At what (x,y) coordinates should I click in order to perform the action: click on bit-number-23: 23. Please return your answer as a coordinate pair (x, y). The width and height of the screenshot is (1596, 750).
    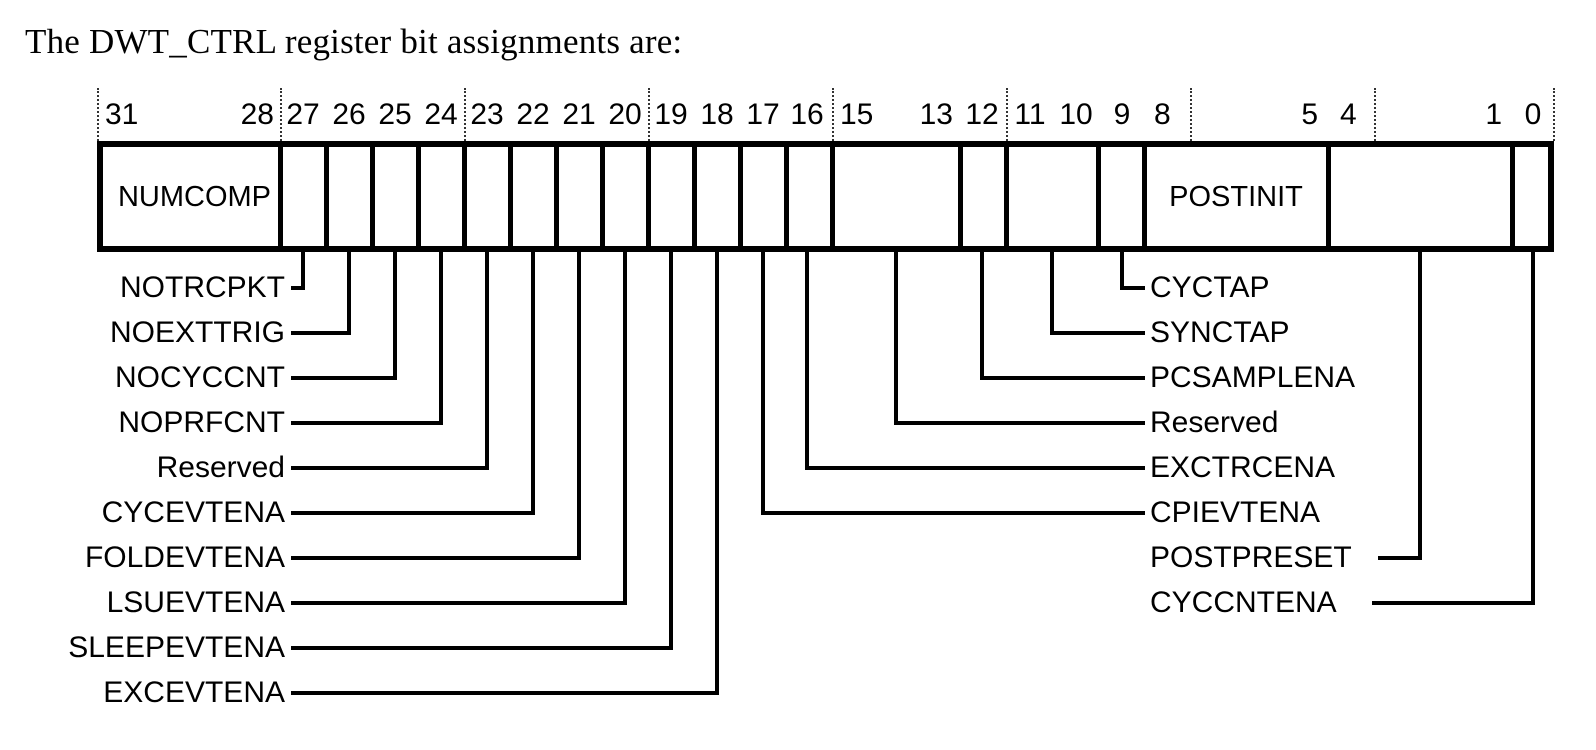
    Looking at the image, I should click on (487, 114).